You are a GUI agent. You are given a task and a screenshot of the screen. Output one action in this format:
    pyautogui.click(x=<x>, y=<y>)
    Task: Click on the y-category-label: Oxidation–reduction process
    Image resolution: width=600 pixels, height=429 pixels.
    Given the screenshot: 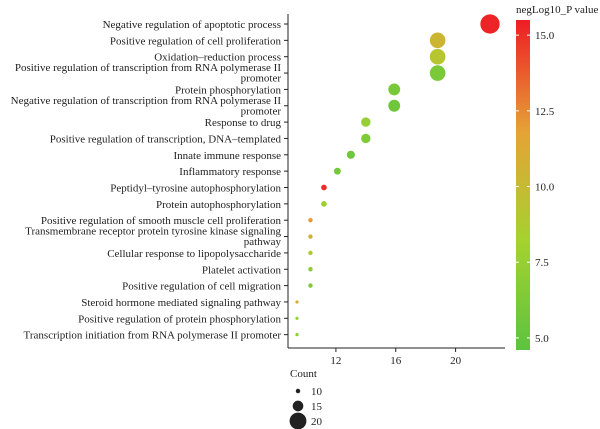 What is the action you would take?
    pyautogui.click(x=217, y=58)
    